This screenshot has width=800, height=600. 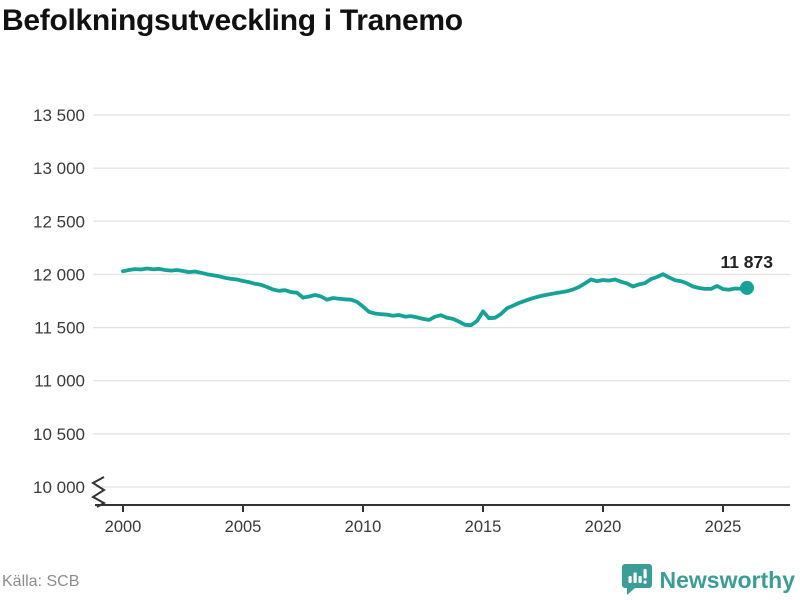 What do you see at coordinates (363, 527) in the screenshot?
I see `x-tick-label: 2010` at bounding box center [363, 527].